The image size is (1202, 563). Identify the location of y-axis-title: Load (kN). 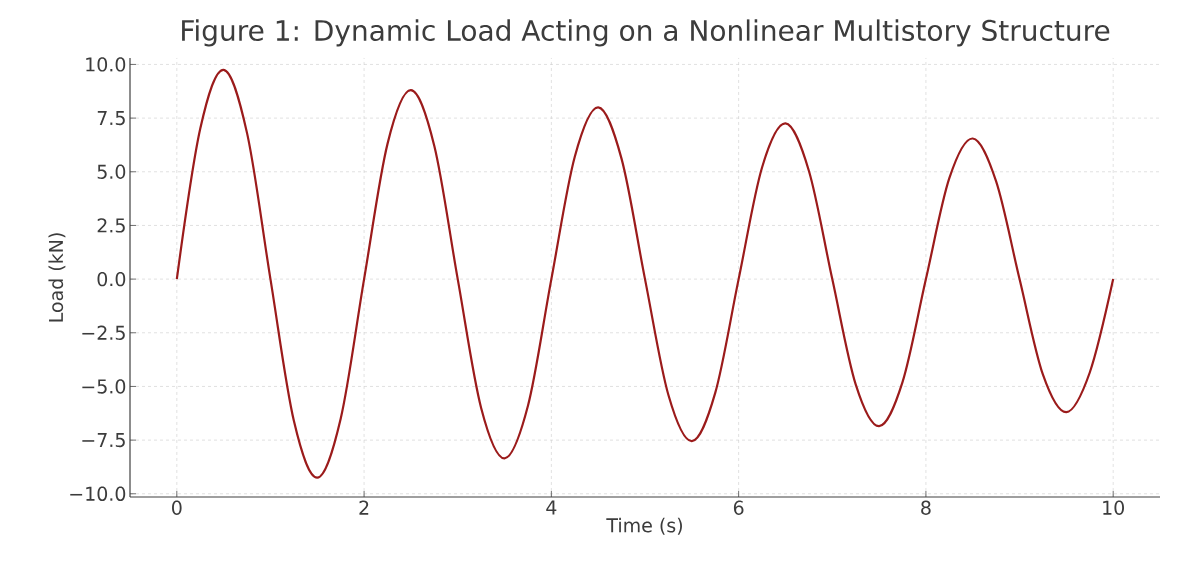
(57, 277).